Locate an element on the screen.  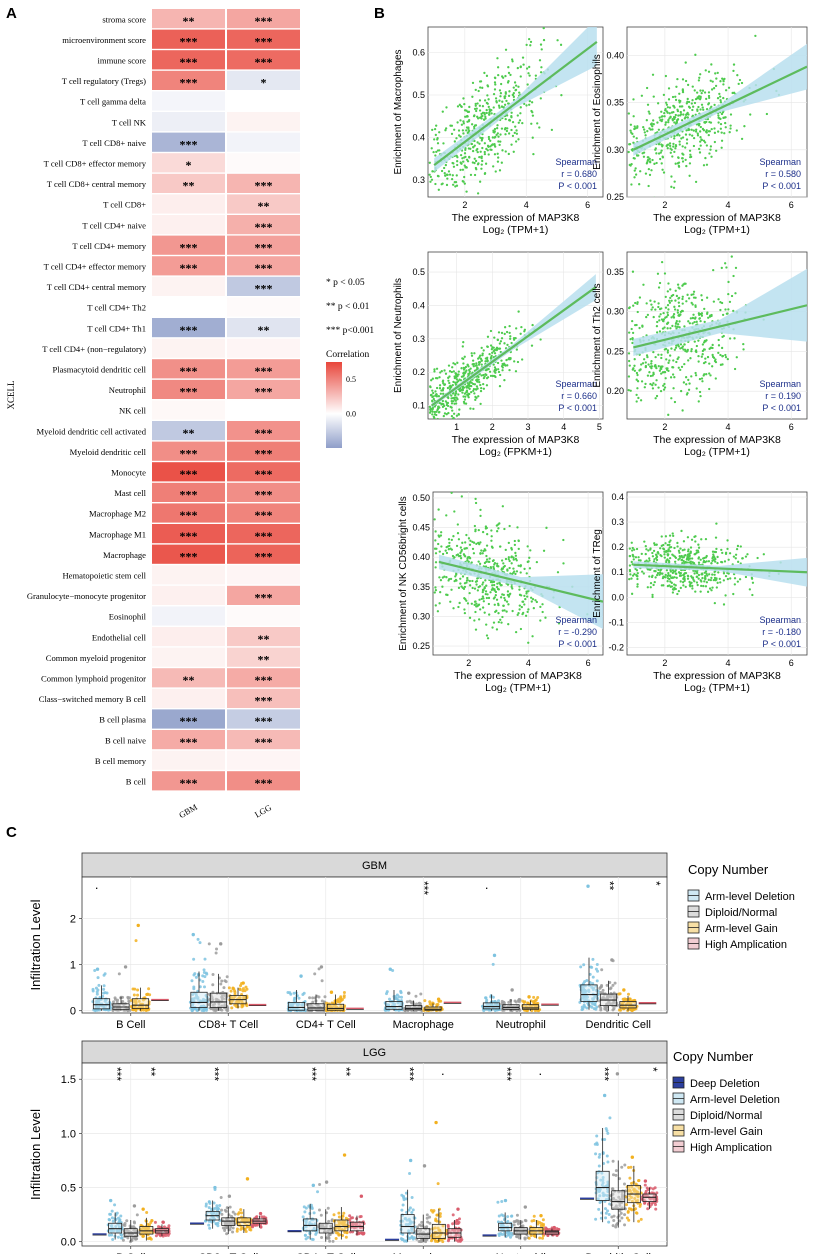
y-tick-label: 0.3 is located at coordinates (418, 180).